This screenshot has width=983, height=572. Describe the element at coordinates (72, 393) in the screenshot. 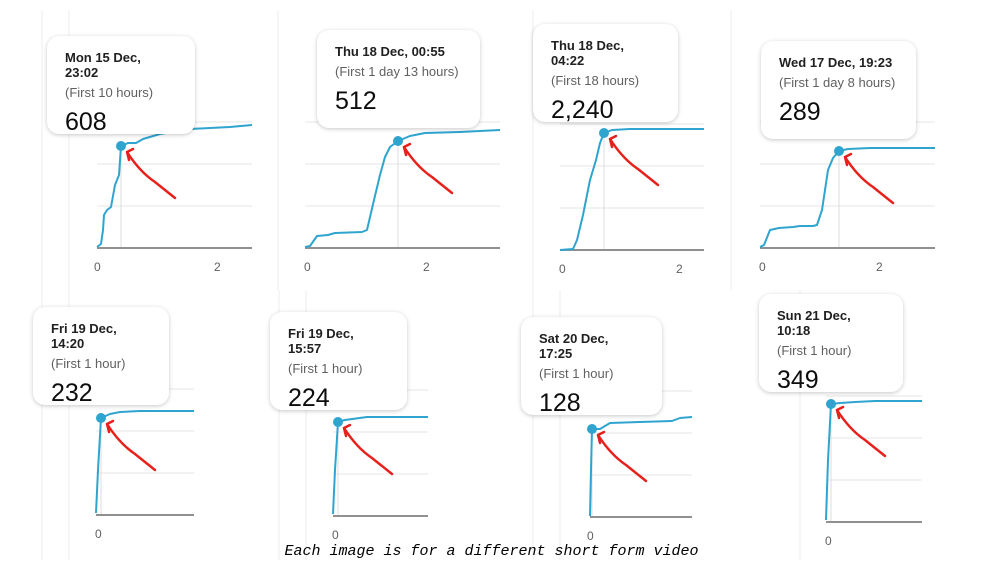

I see `tooltip-value: 232` at that location.